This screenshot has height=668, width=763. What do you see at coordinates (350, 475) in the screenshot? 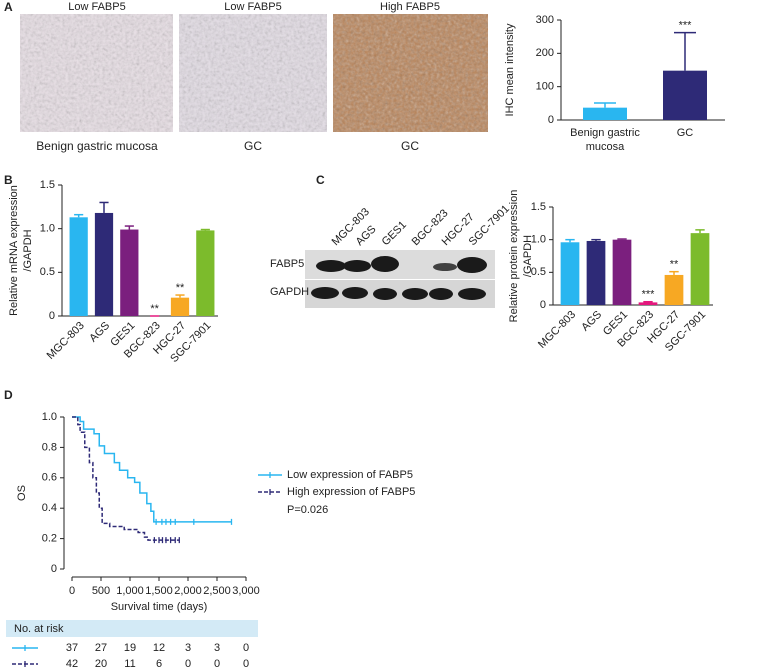
I see `legend-label: Low expression of FABP5` at bounding box center [350, 475].